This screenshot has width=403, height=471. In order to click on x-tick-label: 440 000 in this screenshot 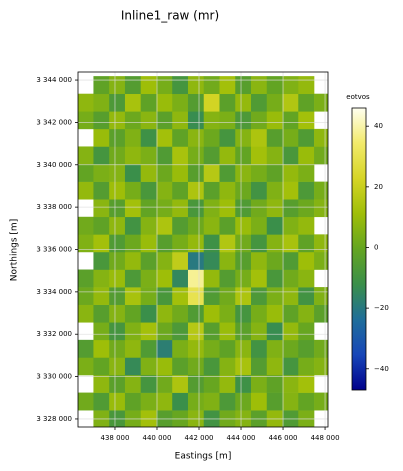, I will do `click(157, 438)`.